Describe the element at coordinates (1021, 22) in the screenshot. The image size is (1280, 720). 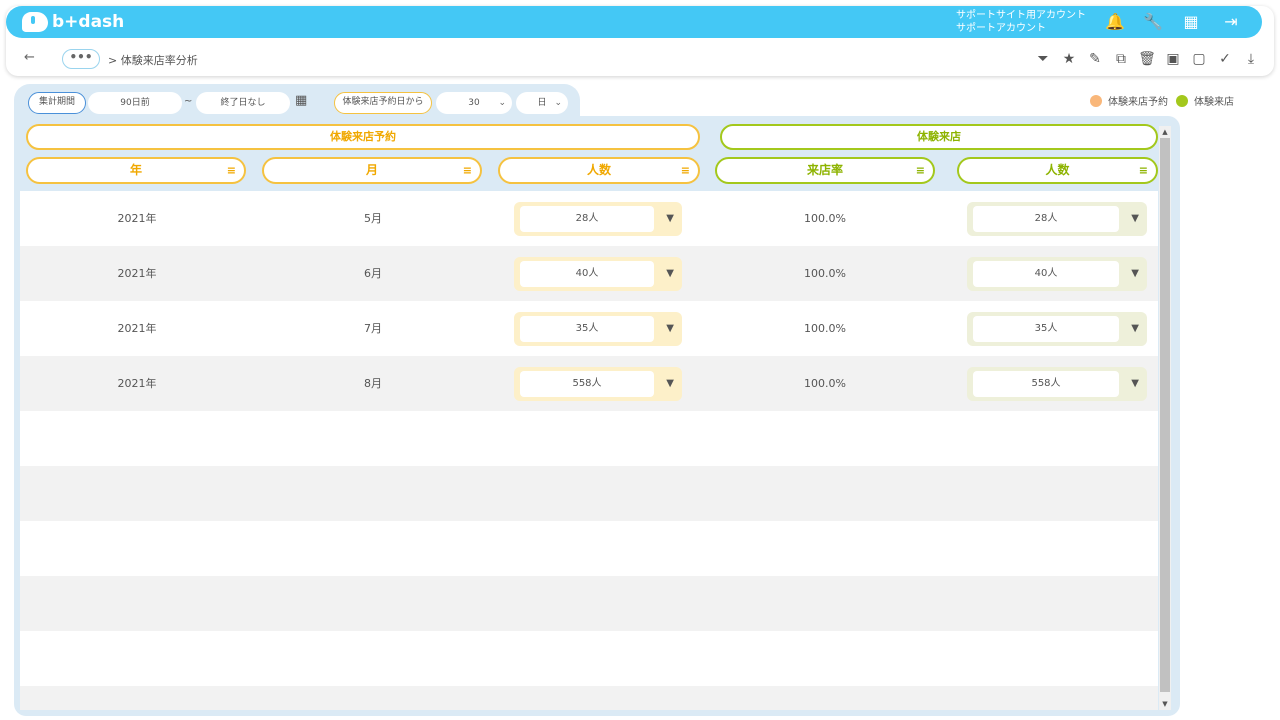
I see `account-info: サポートサイト用アカウント サポートアカウント` at that location.